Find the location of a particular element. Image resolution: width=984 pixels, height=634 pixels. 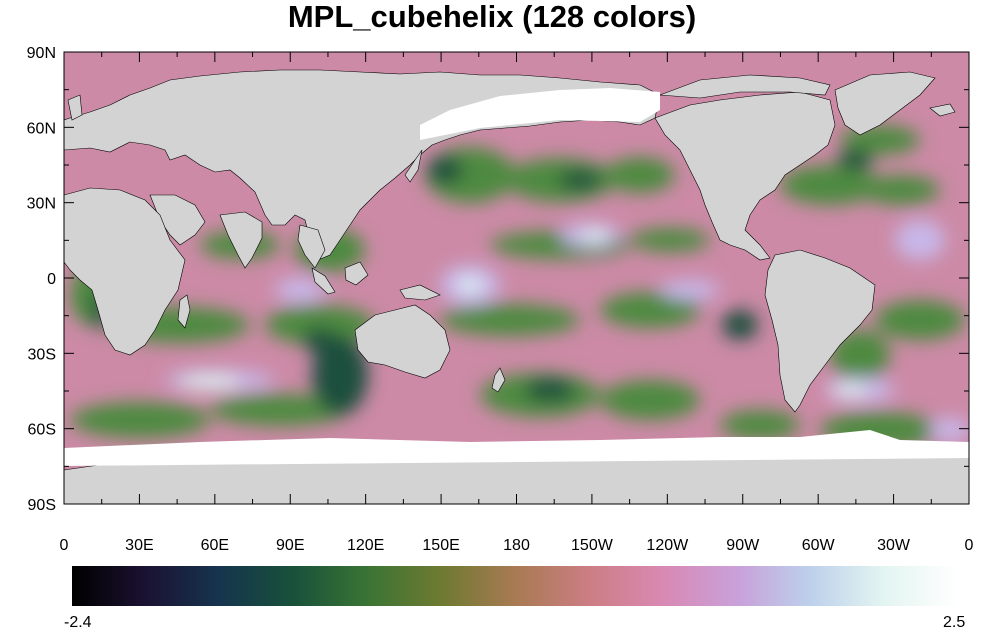

greenland is located at coordinates (885, 103).